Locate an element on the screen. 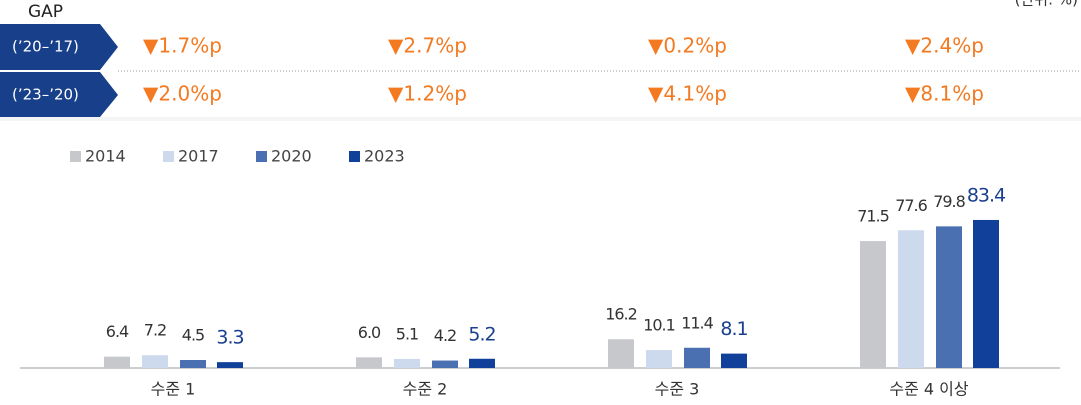 Image resolution: width=1081 pixels, height=405 pixels. value-label: 7.2 is located at coordinates (155, 330).